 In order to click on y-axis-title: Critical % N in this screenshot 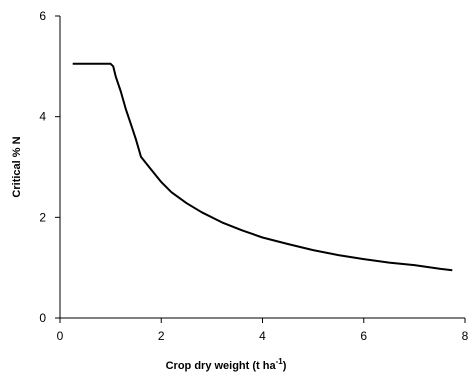, I will do `click(17, 166)`.